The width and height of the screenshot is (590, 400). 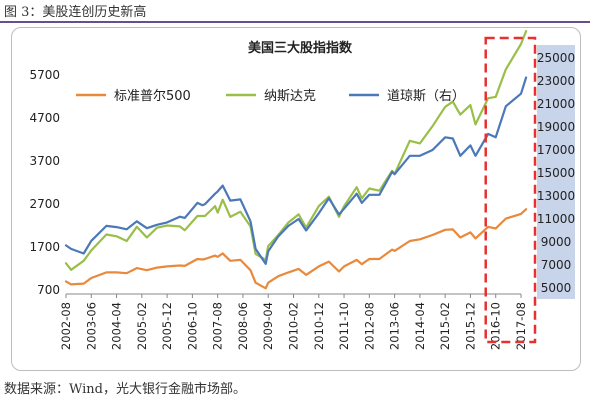 What do you see at coordinates (192, 326) in the screenshot?
I see `x-tick-label: 2006-10` at bounding box center [192, 326].